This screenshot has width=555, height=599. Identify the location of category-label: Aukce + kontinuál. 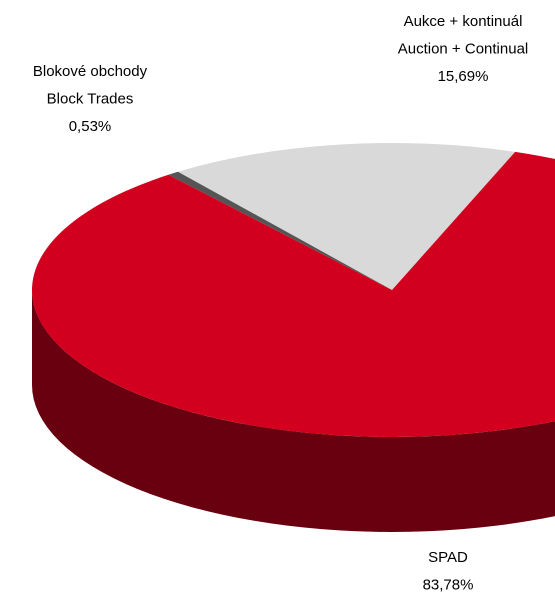
(463, 21).